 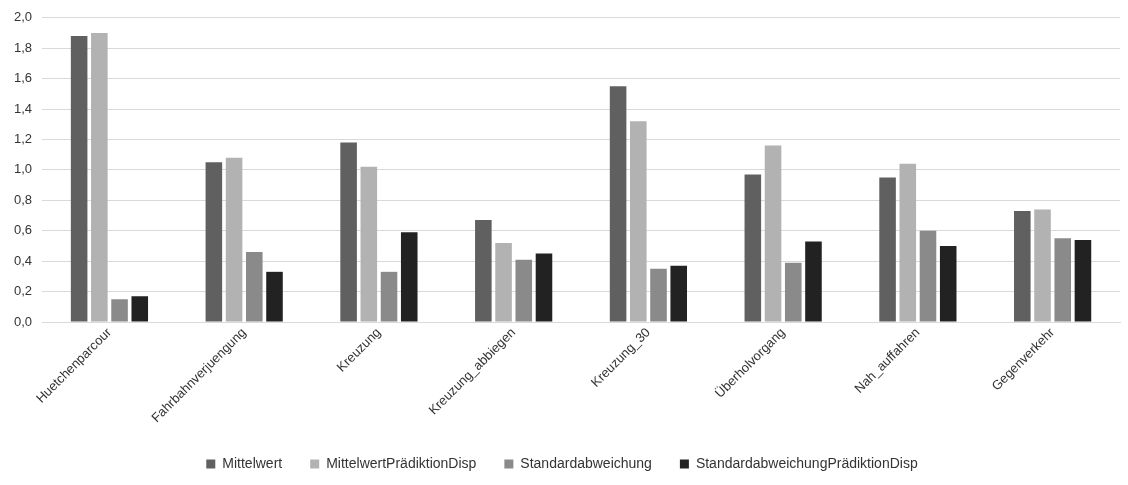 What do you see at coordinates (23, 260) in the screenshot?
I see `y-tick-label: 0,4` at bounding box center [23, 260].